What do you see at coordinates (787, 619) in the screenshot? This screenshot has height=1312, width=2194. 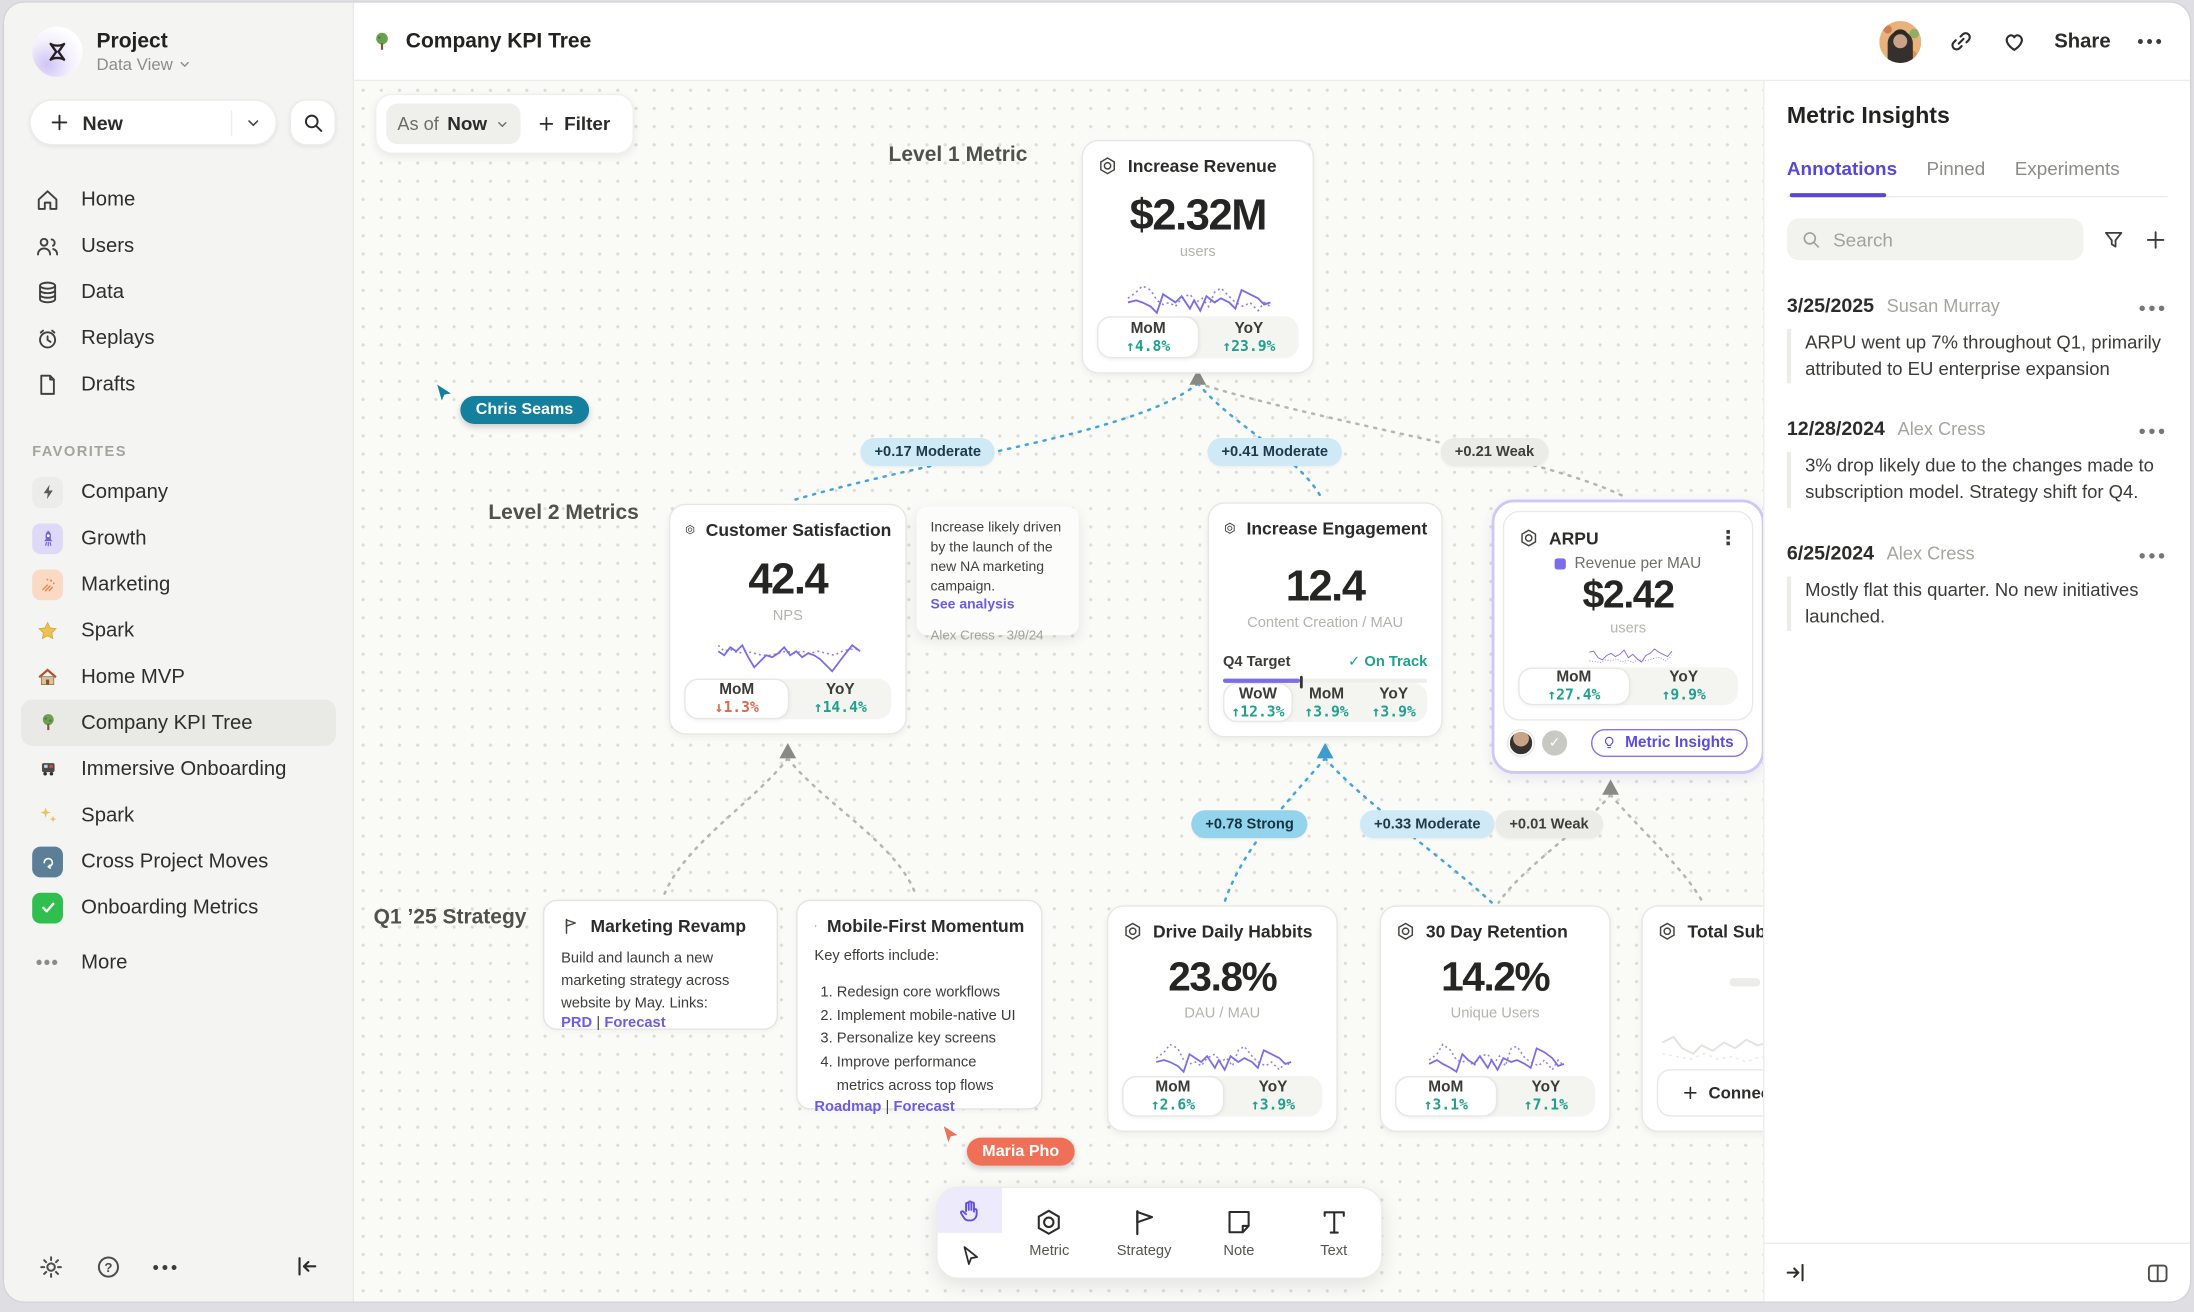 I see `metric-card-customer-satisfaction: Customer Satisfaction 42.4 NPS MoM ↓1.3%` at bounding box center [787, 619].